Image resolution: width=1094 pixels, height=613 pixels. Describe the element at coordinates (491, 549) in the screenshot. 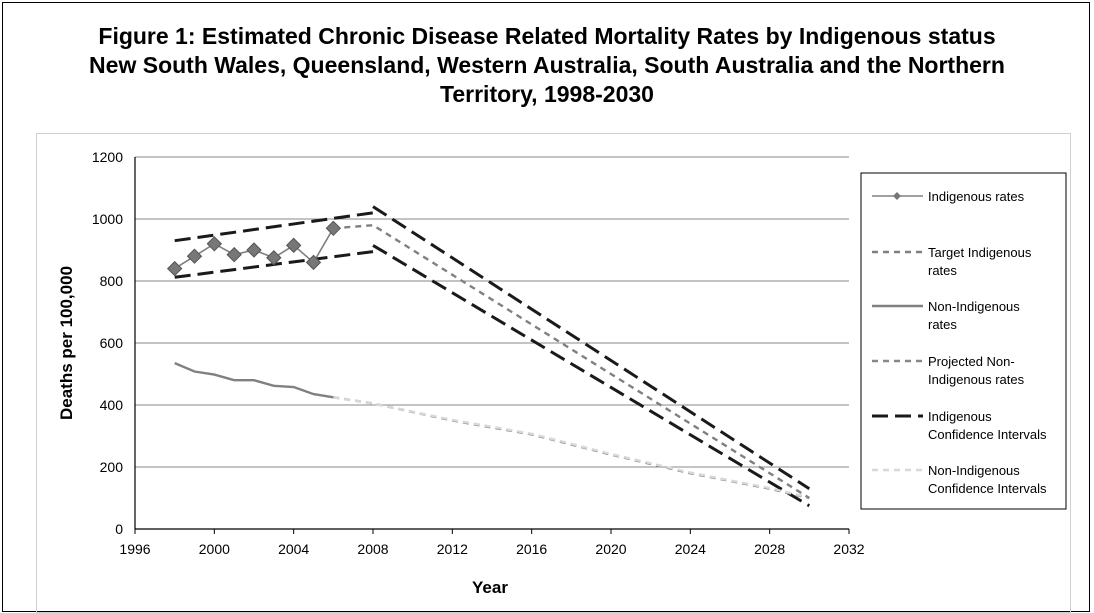

I see `x-tick-labels: 1996 2000 2004 2008 2012 2016 2020 2024 2028 2032` at that location.